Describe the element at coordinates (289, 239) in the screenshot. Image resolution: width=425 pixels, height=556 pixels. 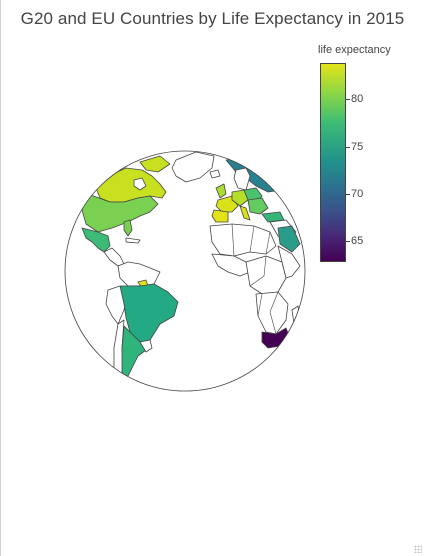
I see `country-saudi-arabia` at that location.